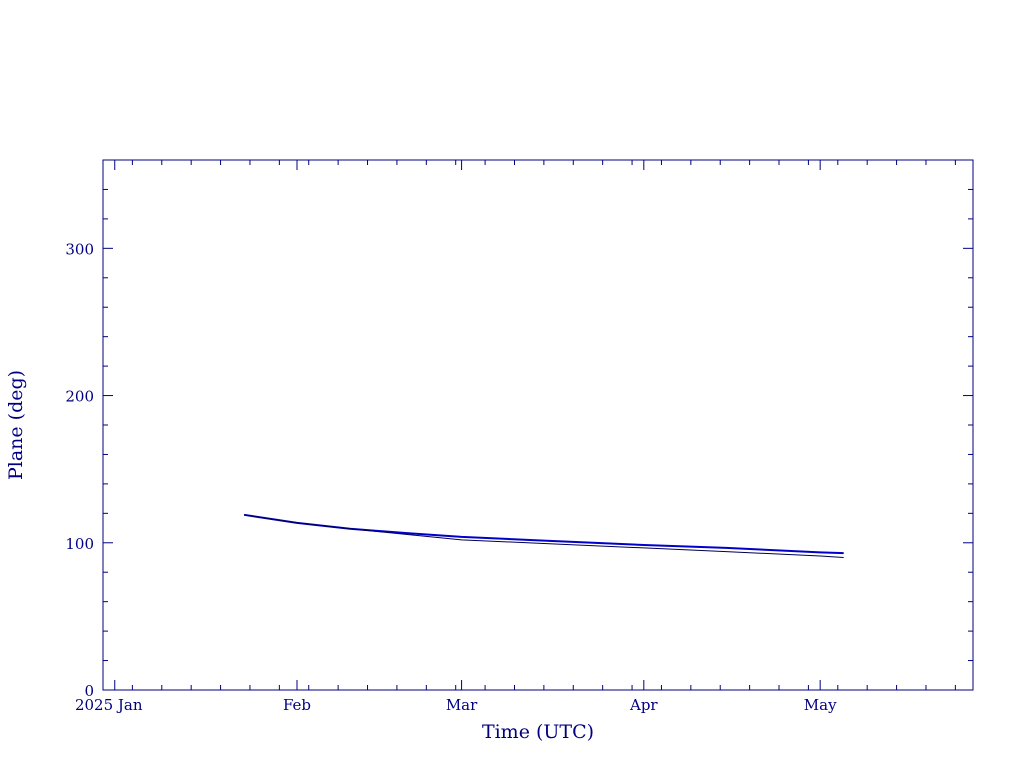  I want to click on x-tick-label: 2025 Jan, so click(109, 705).